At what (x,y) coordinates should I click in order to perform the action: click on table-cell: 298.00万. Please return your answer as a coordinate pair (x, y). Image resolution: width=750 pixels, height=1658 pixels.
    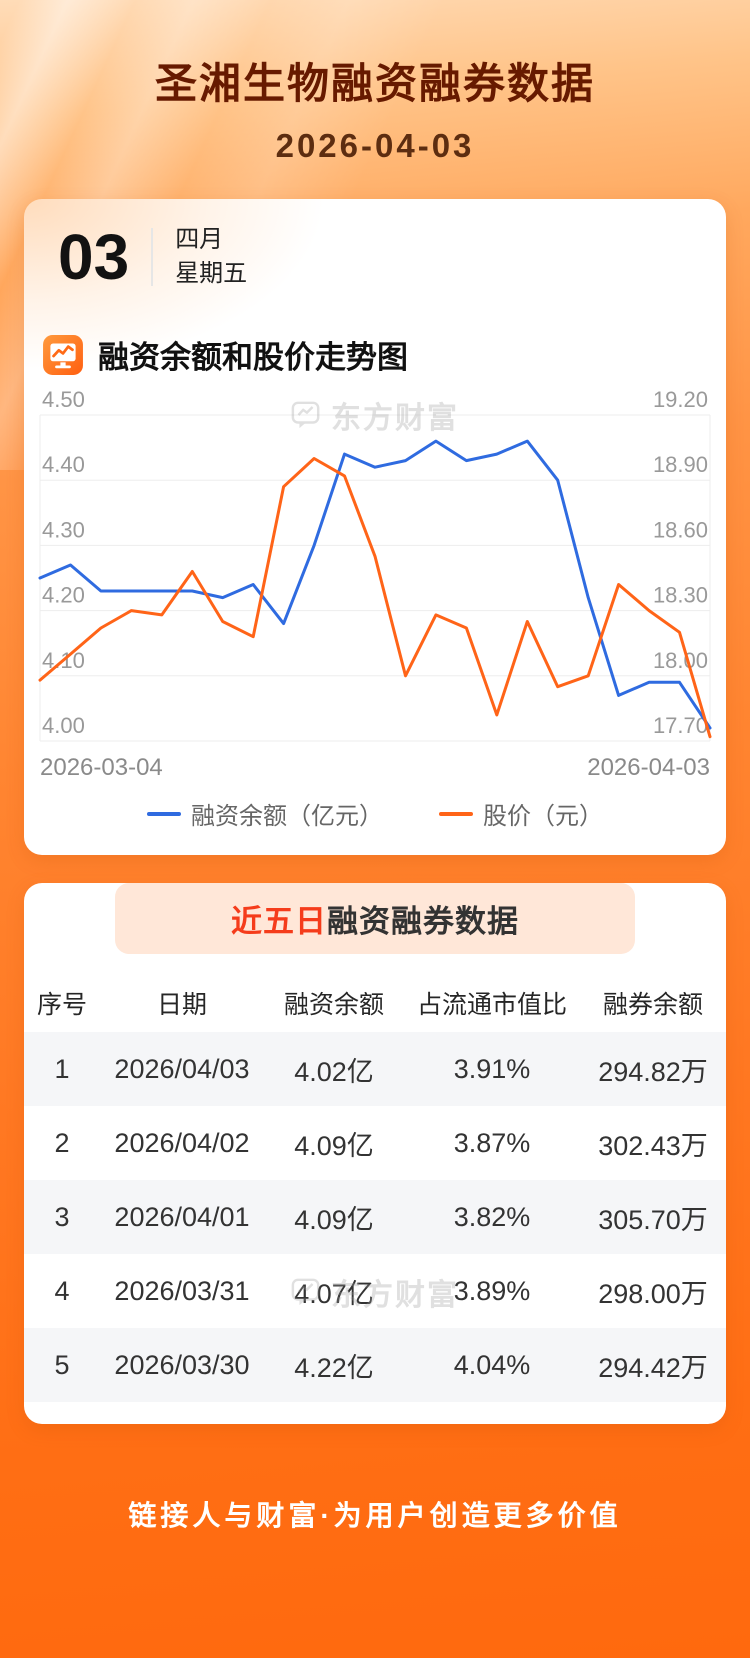
    Looking at the image, I should click on (653, 1293).